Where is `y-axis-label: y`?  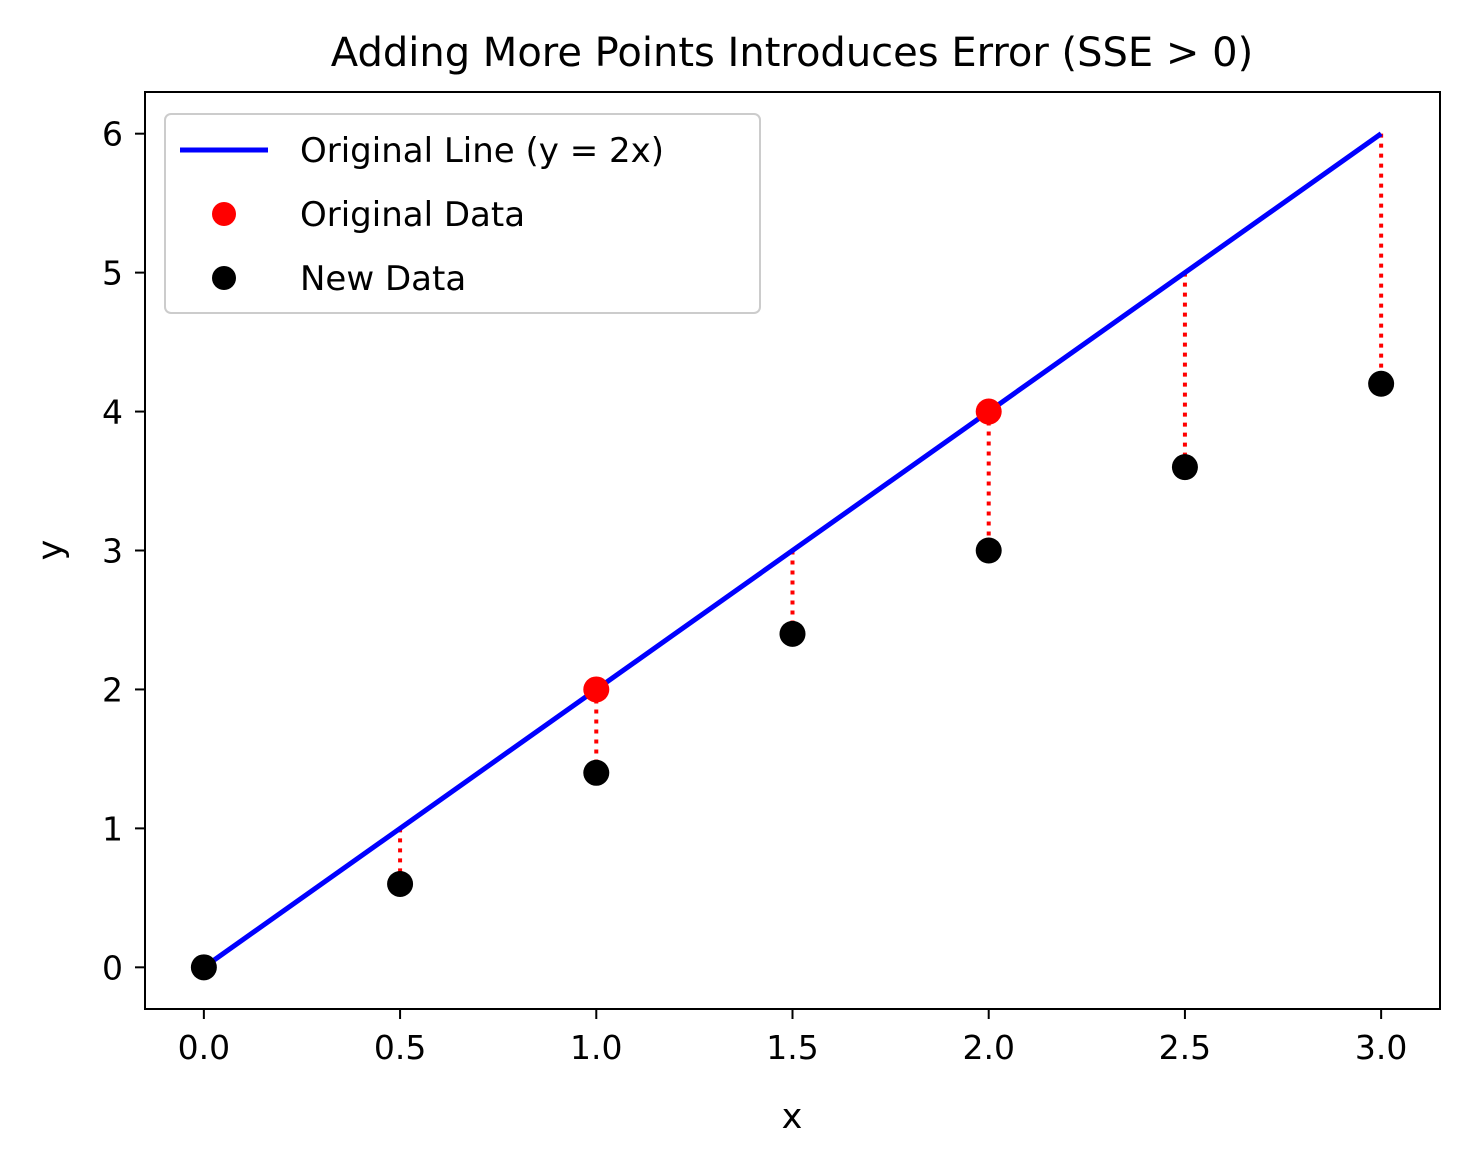
y-axis-label: y is located at coordinates (51, 550).